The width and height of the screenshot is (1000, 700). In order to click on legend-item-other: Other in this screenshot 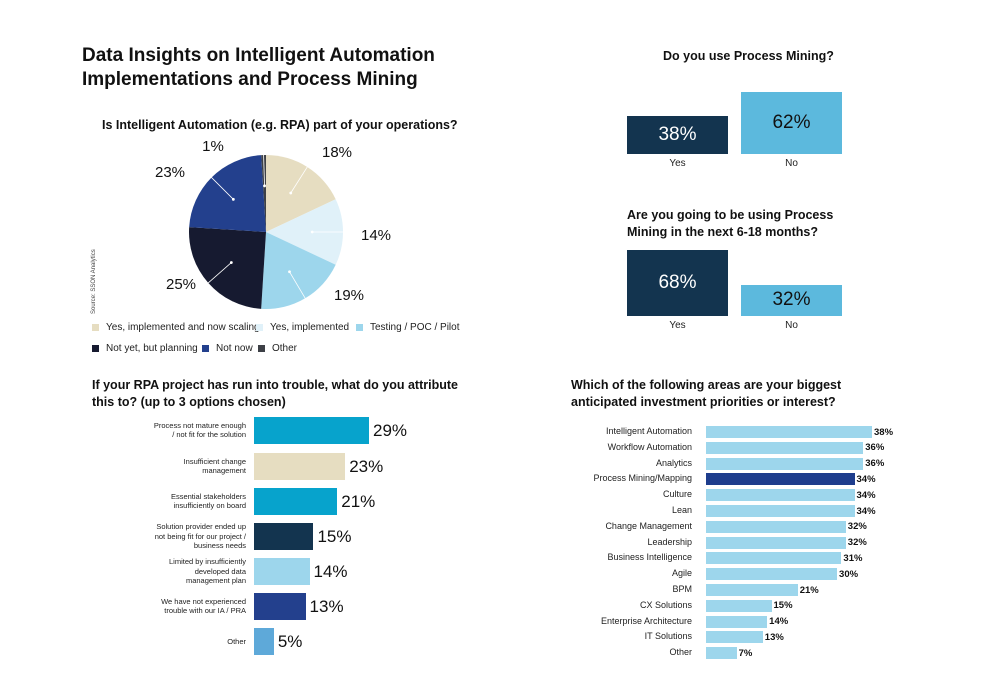, I will do `click(277, 348)`.